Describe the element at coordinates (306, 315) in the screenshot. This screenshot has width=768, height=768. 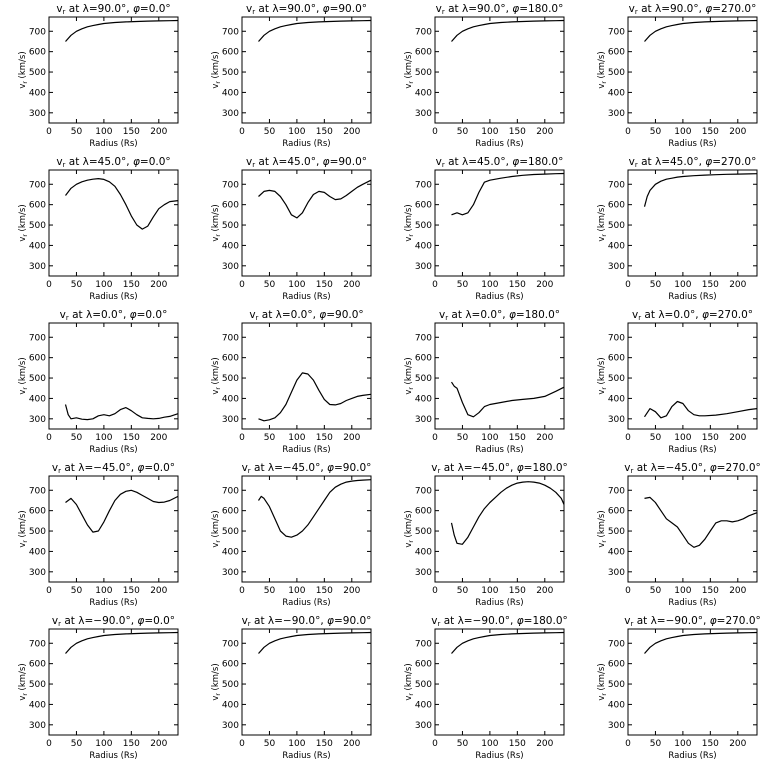
I see `panel-title: vr at λ=0.0°, φ=90.0°` at that location.